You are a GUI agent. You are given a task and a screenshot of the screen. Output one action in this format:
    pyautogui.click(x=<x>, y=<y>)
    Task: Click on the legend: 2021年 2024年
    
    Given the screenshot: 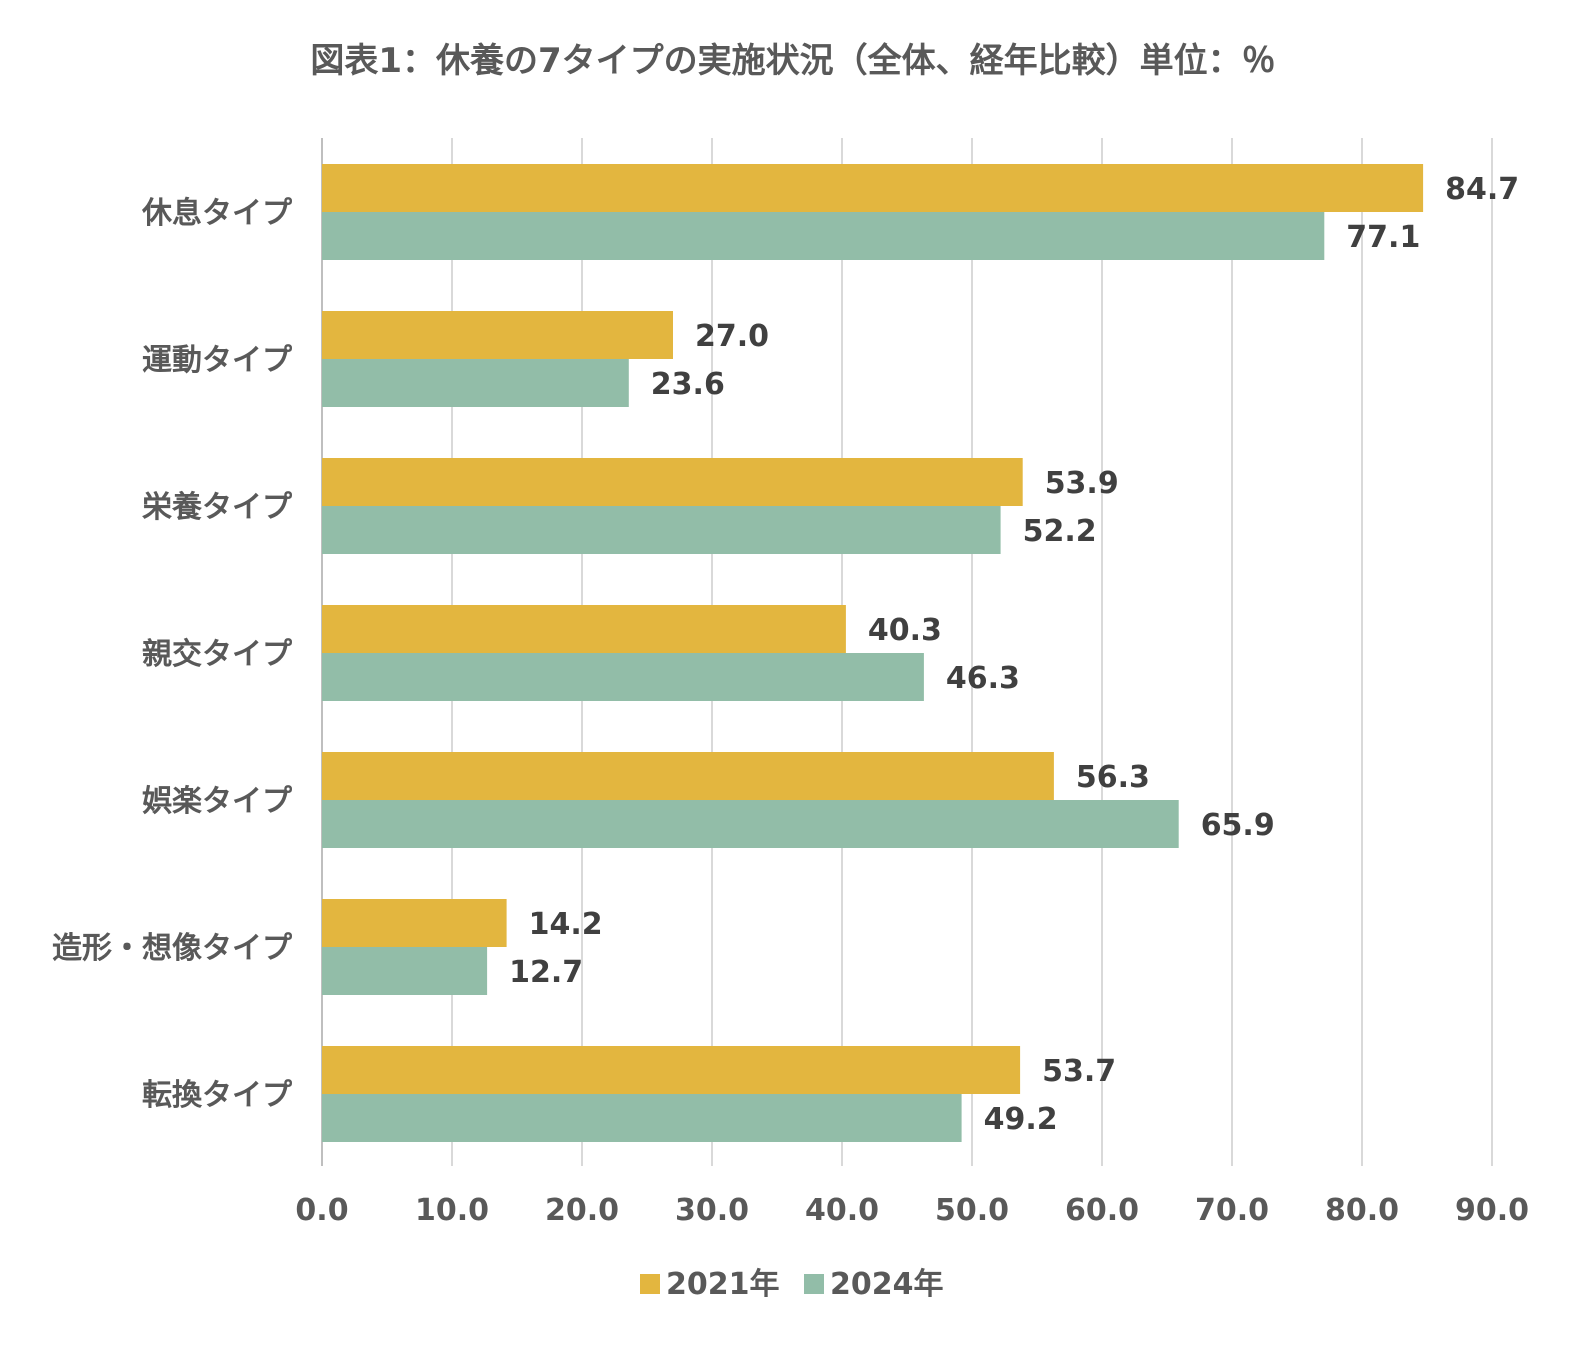 What is the action you would take?
    pyautogui.click(x=792, y=1284)
    